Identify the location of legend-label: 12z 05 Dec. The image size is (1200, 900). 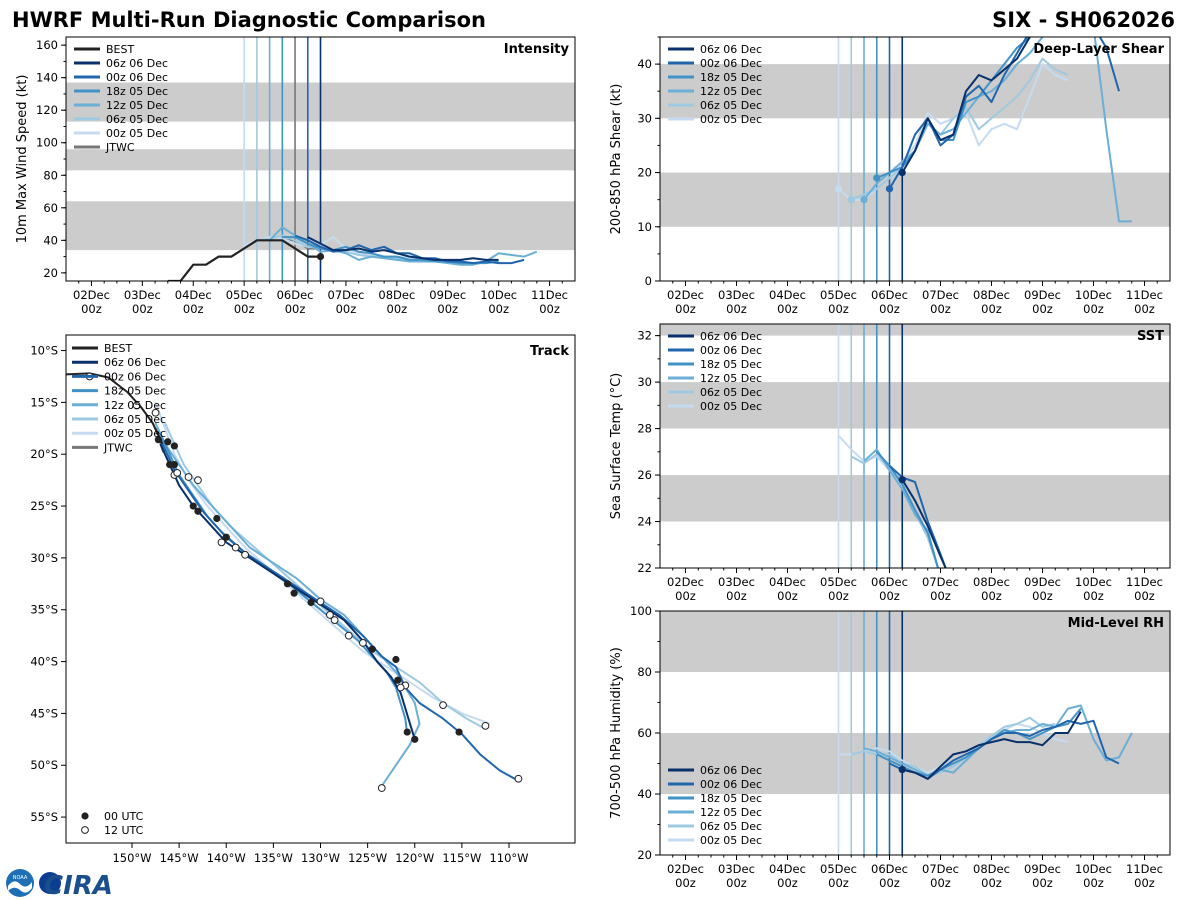
(731, 378).